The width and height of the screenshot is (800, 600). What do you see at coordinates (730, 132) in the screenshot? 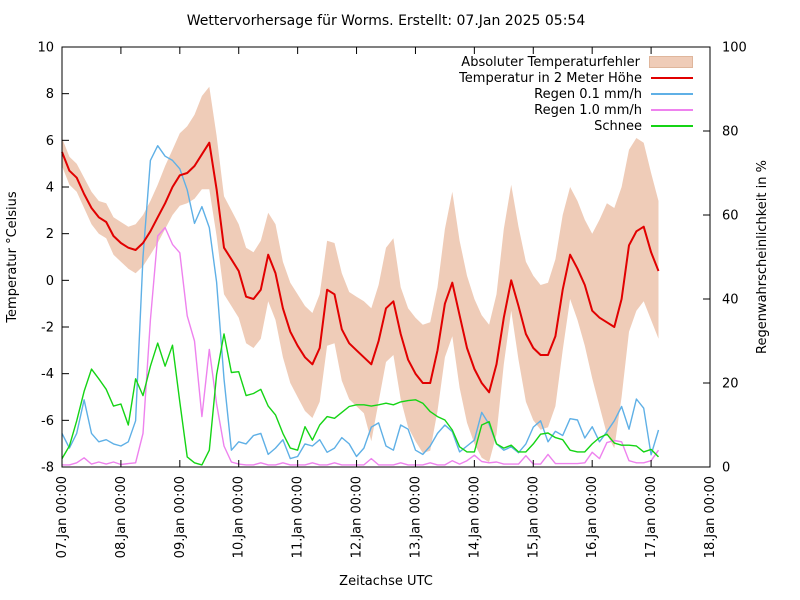
I see `y-right-tick-label: 80` at bounding box center [730, 132].